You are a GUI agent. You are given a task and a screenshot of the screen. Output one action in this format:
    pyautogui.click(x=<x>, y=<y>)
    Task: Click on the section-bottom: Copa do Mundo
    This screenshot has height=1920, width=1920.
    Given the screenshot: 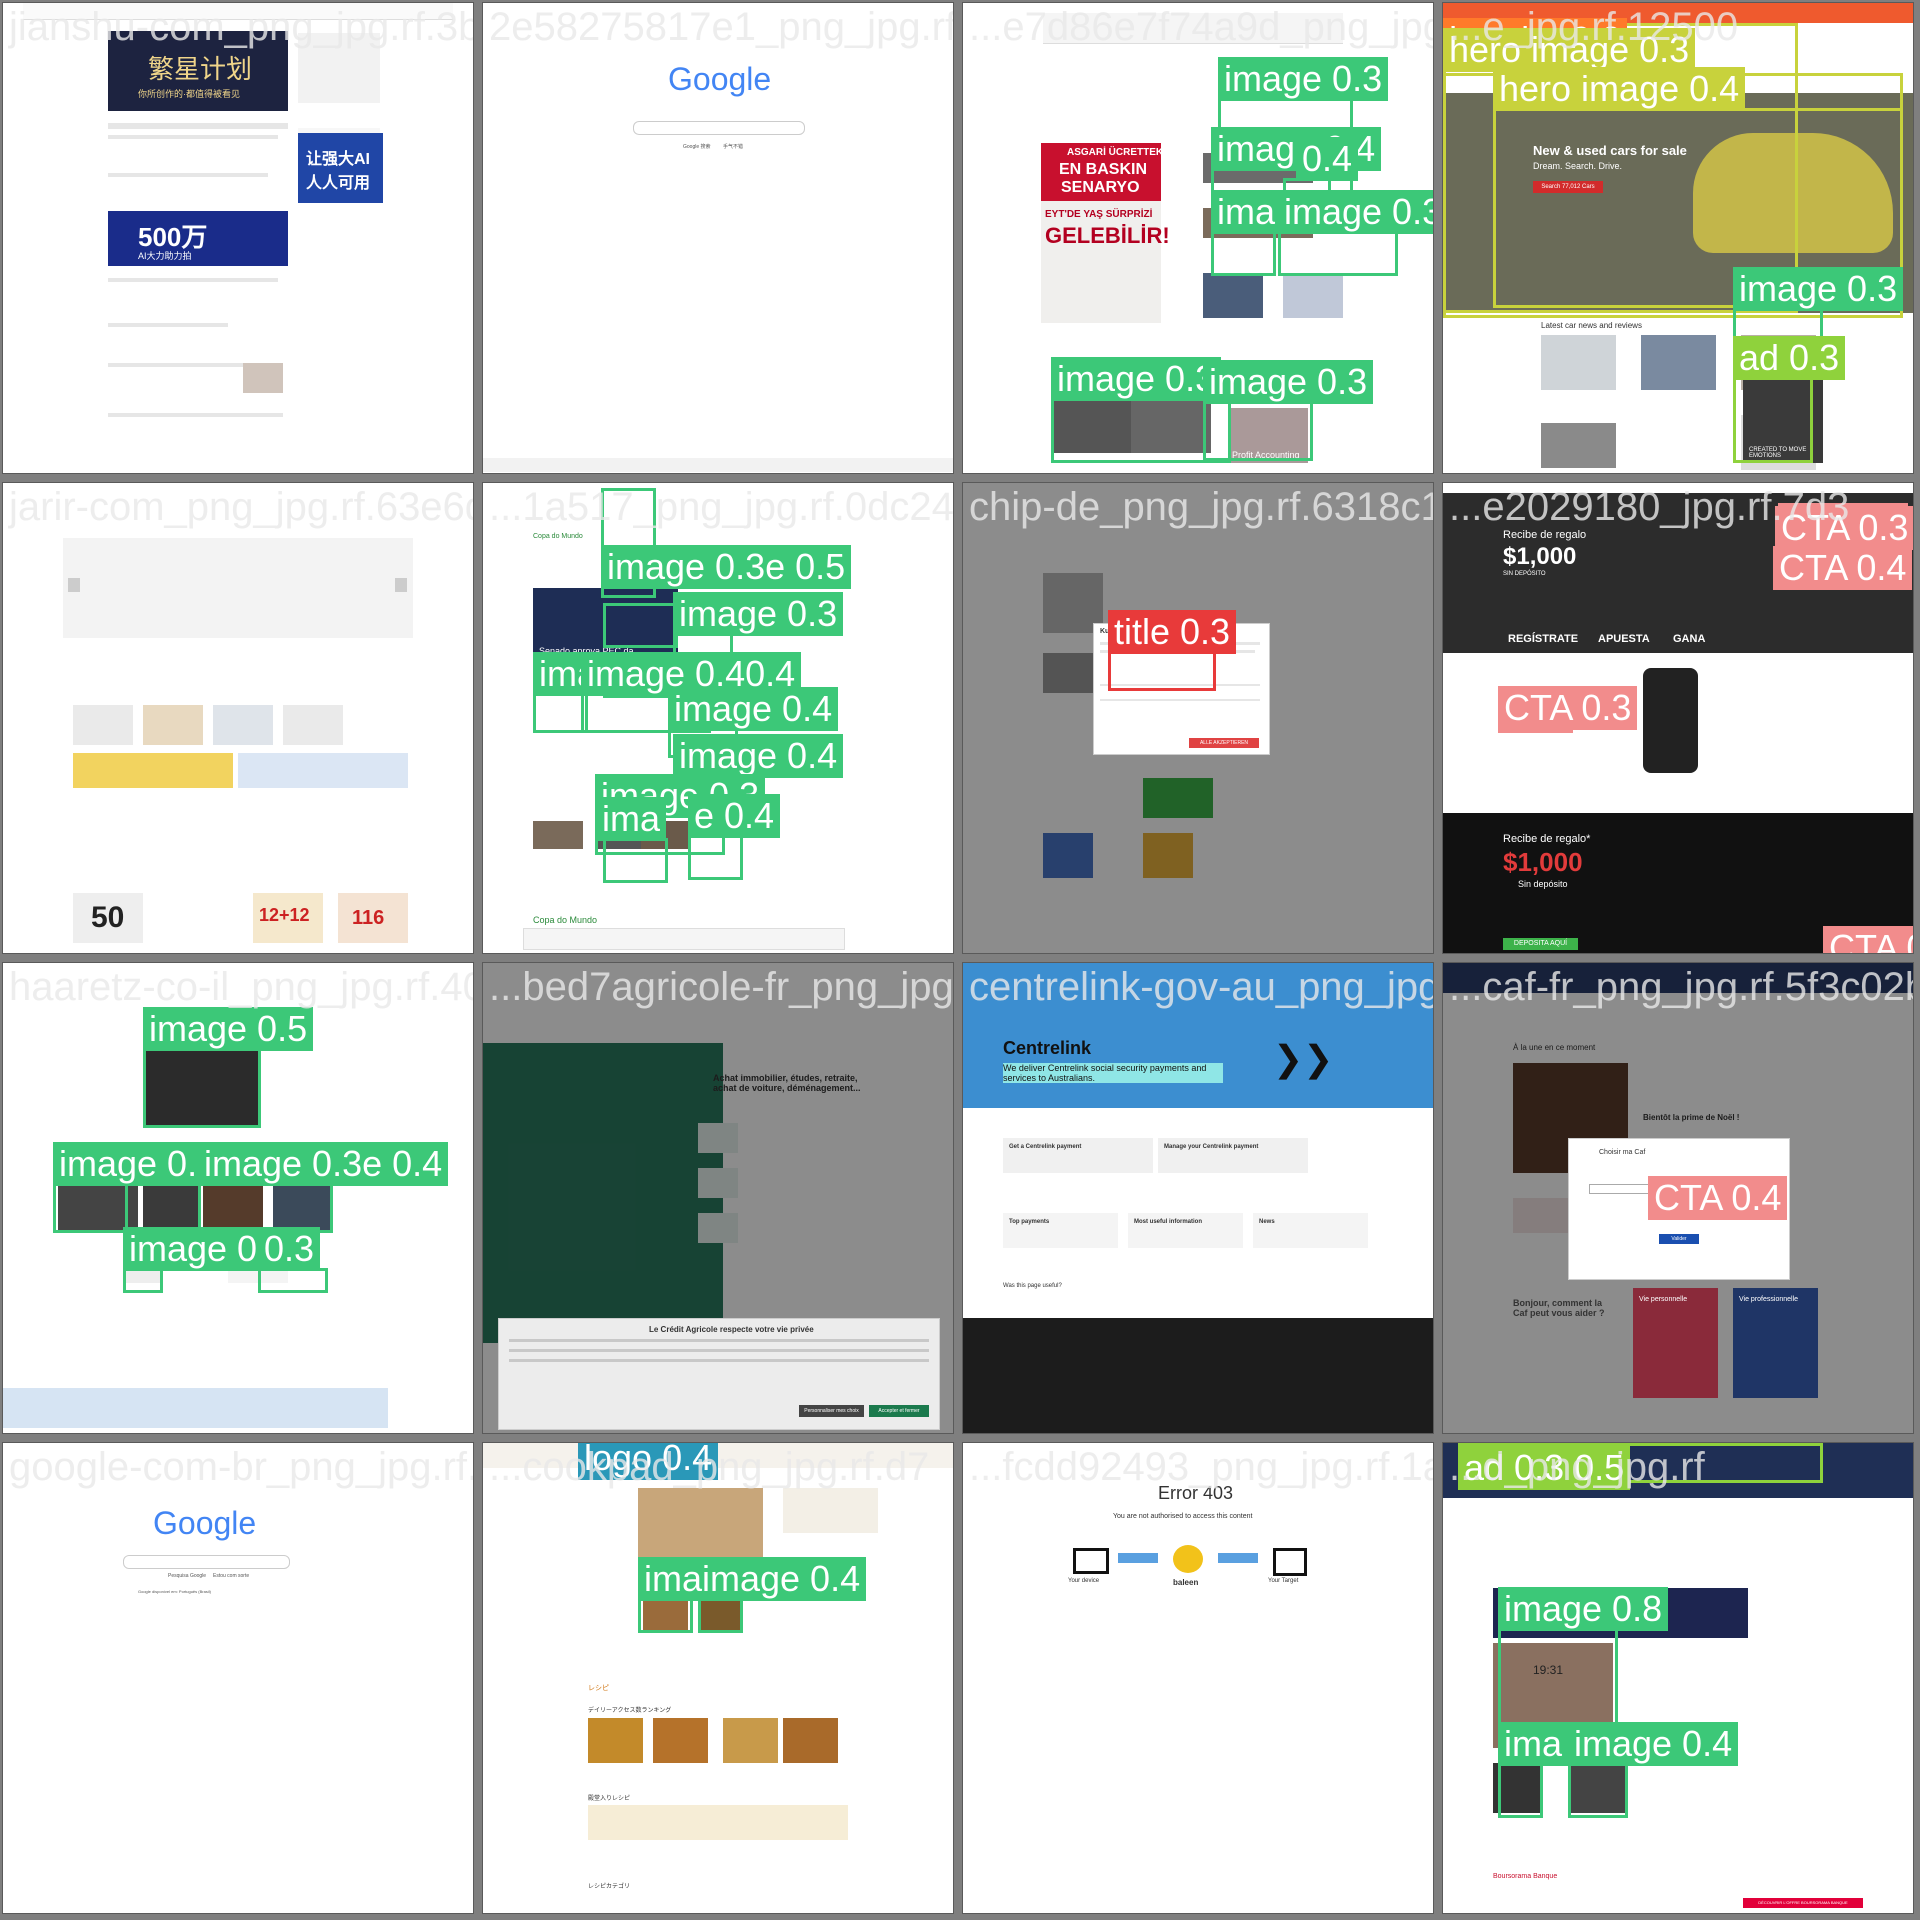 What is the action you would take?
    pyautogui.click(x=565, y=920)
    